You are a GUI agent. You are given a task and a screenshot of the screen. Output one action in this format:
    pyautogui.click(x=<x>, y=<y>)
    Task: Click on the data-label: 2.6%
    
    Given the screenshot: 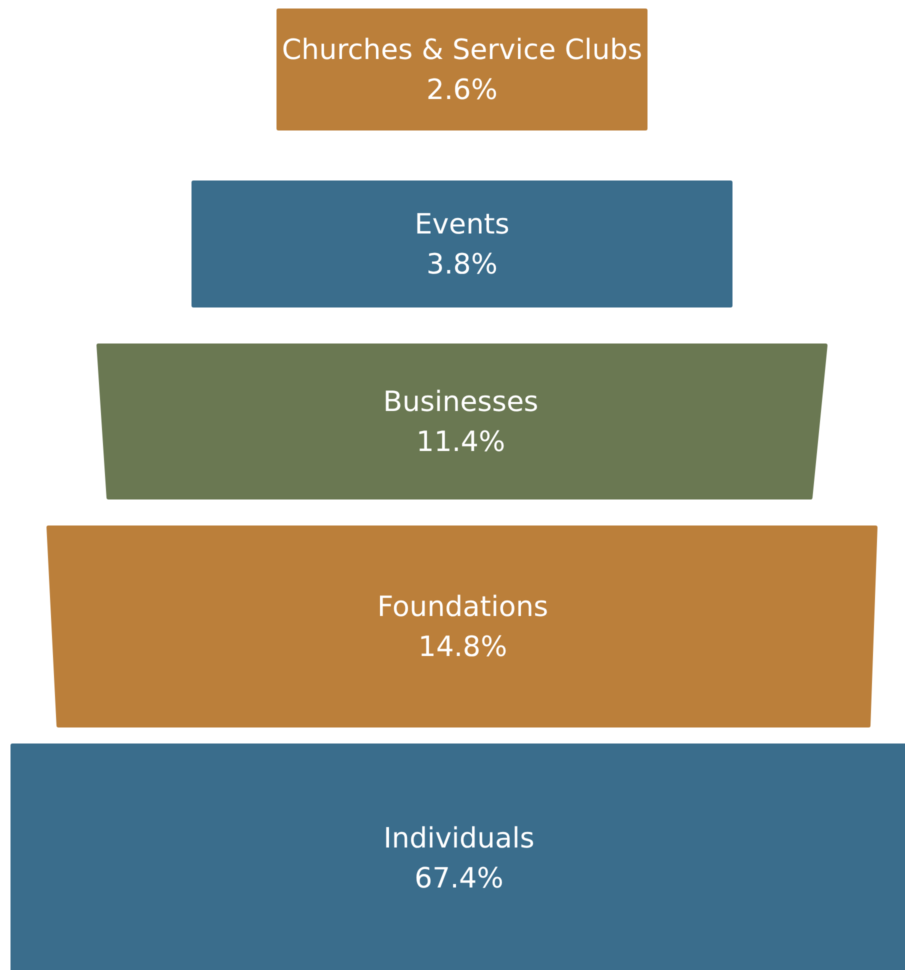 What is the action you would take?
    pyautogui.click(x=462, y=89)
    